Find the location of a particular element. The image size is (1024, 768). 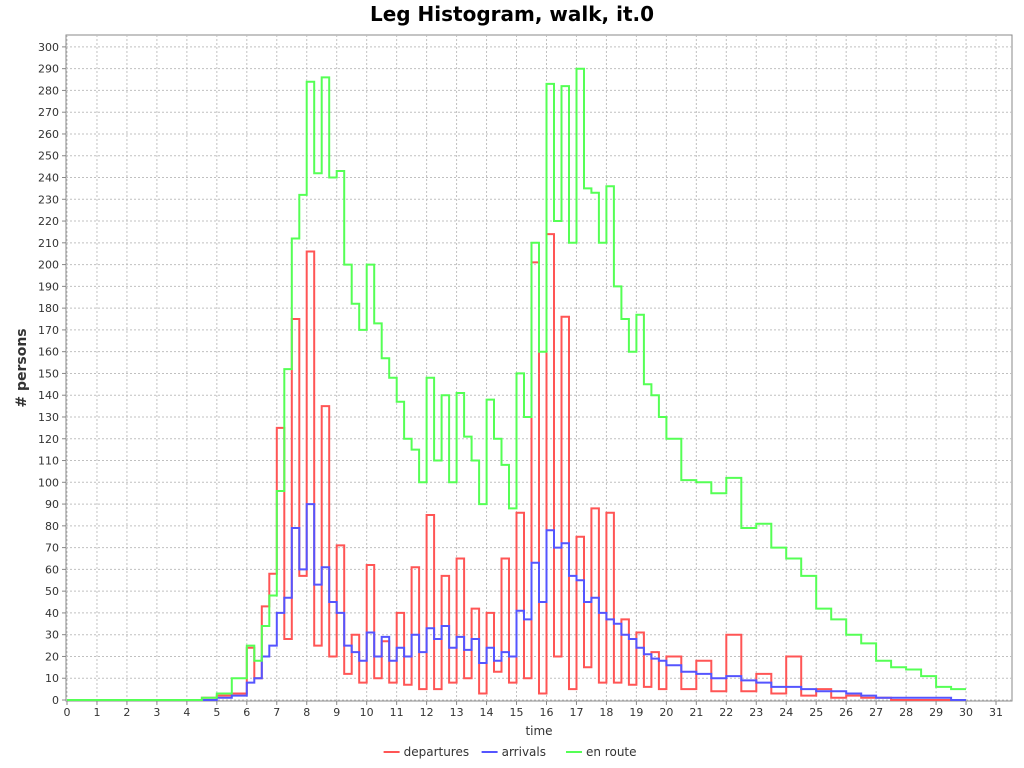

y-tick-label: 180 is located at coordinates (48, 308).